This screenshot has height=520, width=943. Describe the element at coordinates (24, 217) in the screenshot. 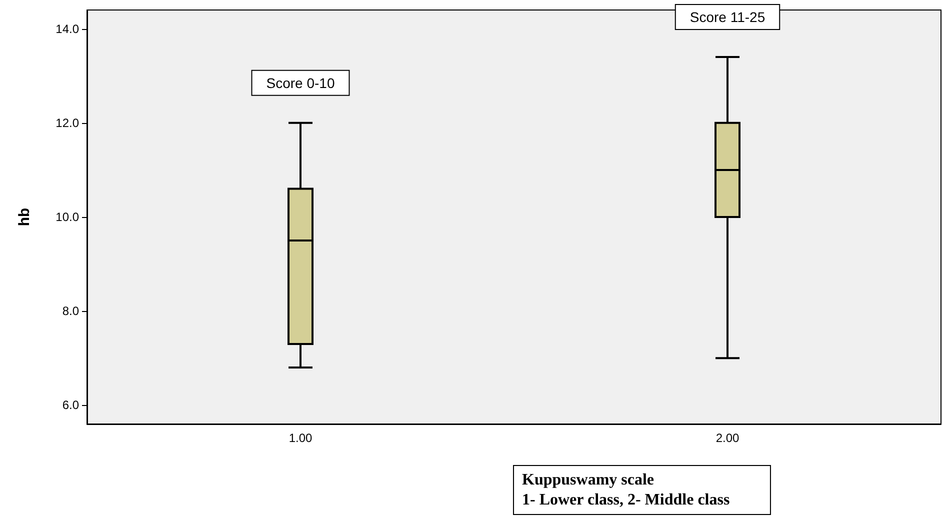

I see `y-axis-title: hb` at that location.